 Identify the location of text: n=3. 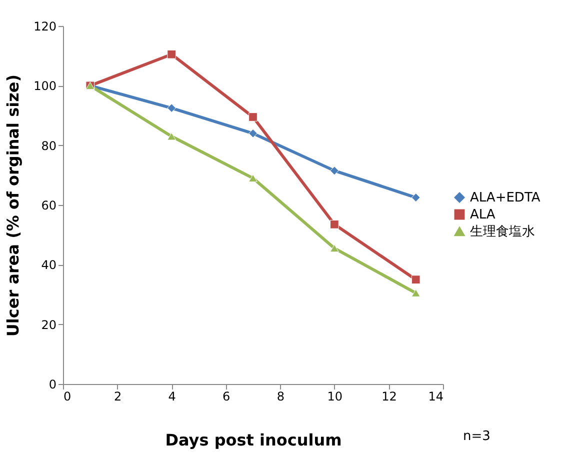
(476, 436).